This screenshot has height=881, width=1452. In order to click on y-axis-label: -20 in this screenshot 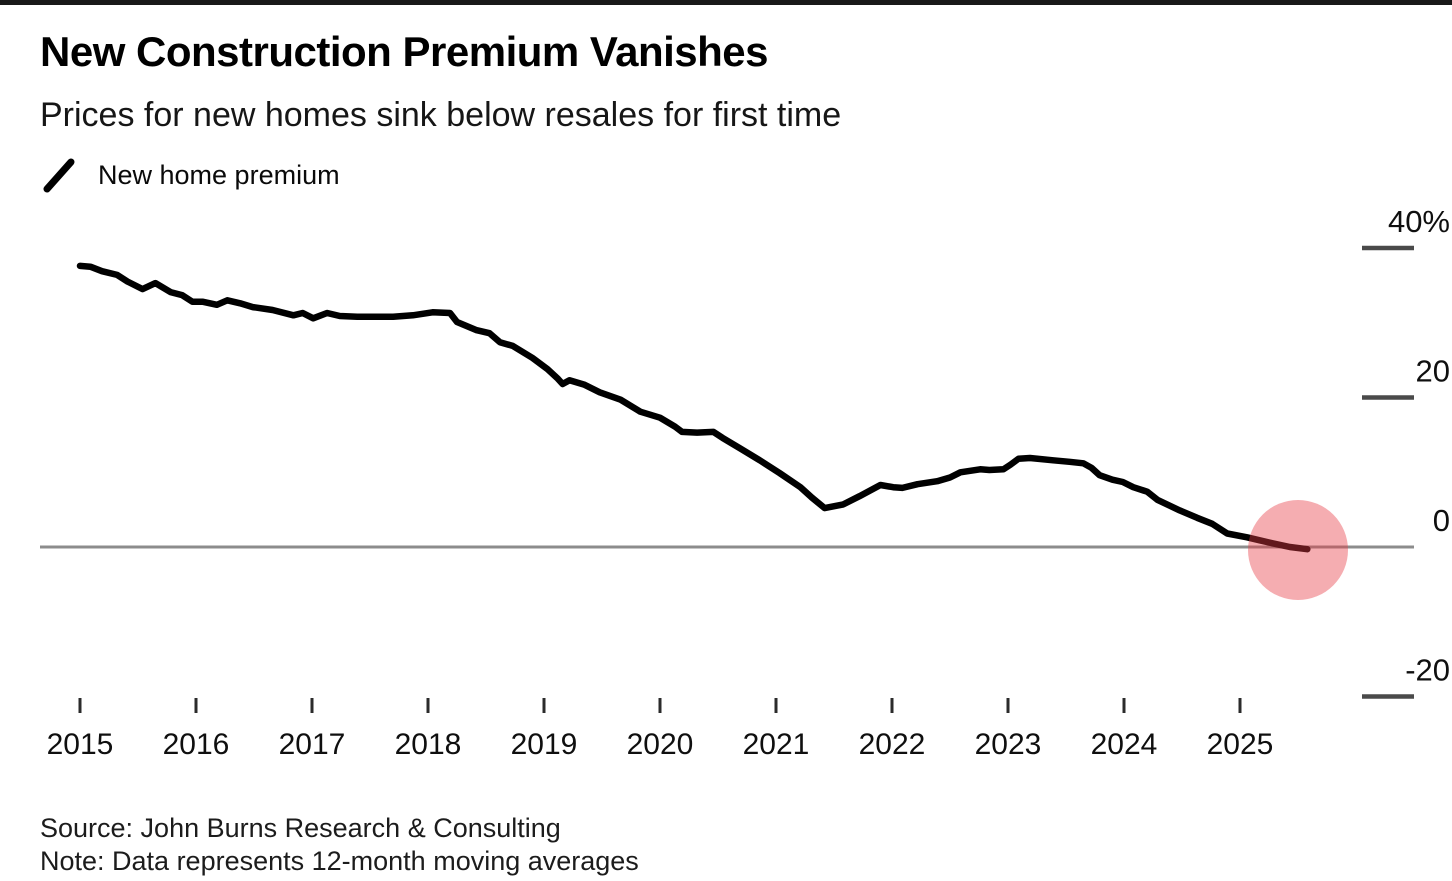, I will do `click(1427, 670)`.